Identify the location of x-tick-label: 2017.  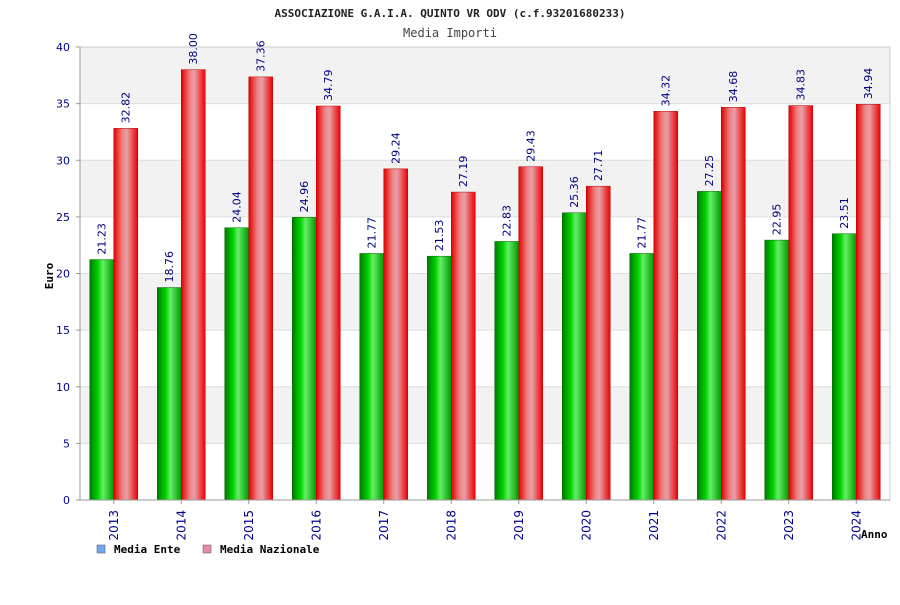
(384, 525).